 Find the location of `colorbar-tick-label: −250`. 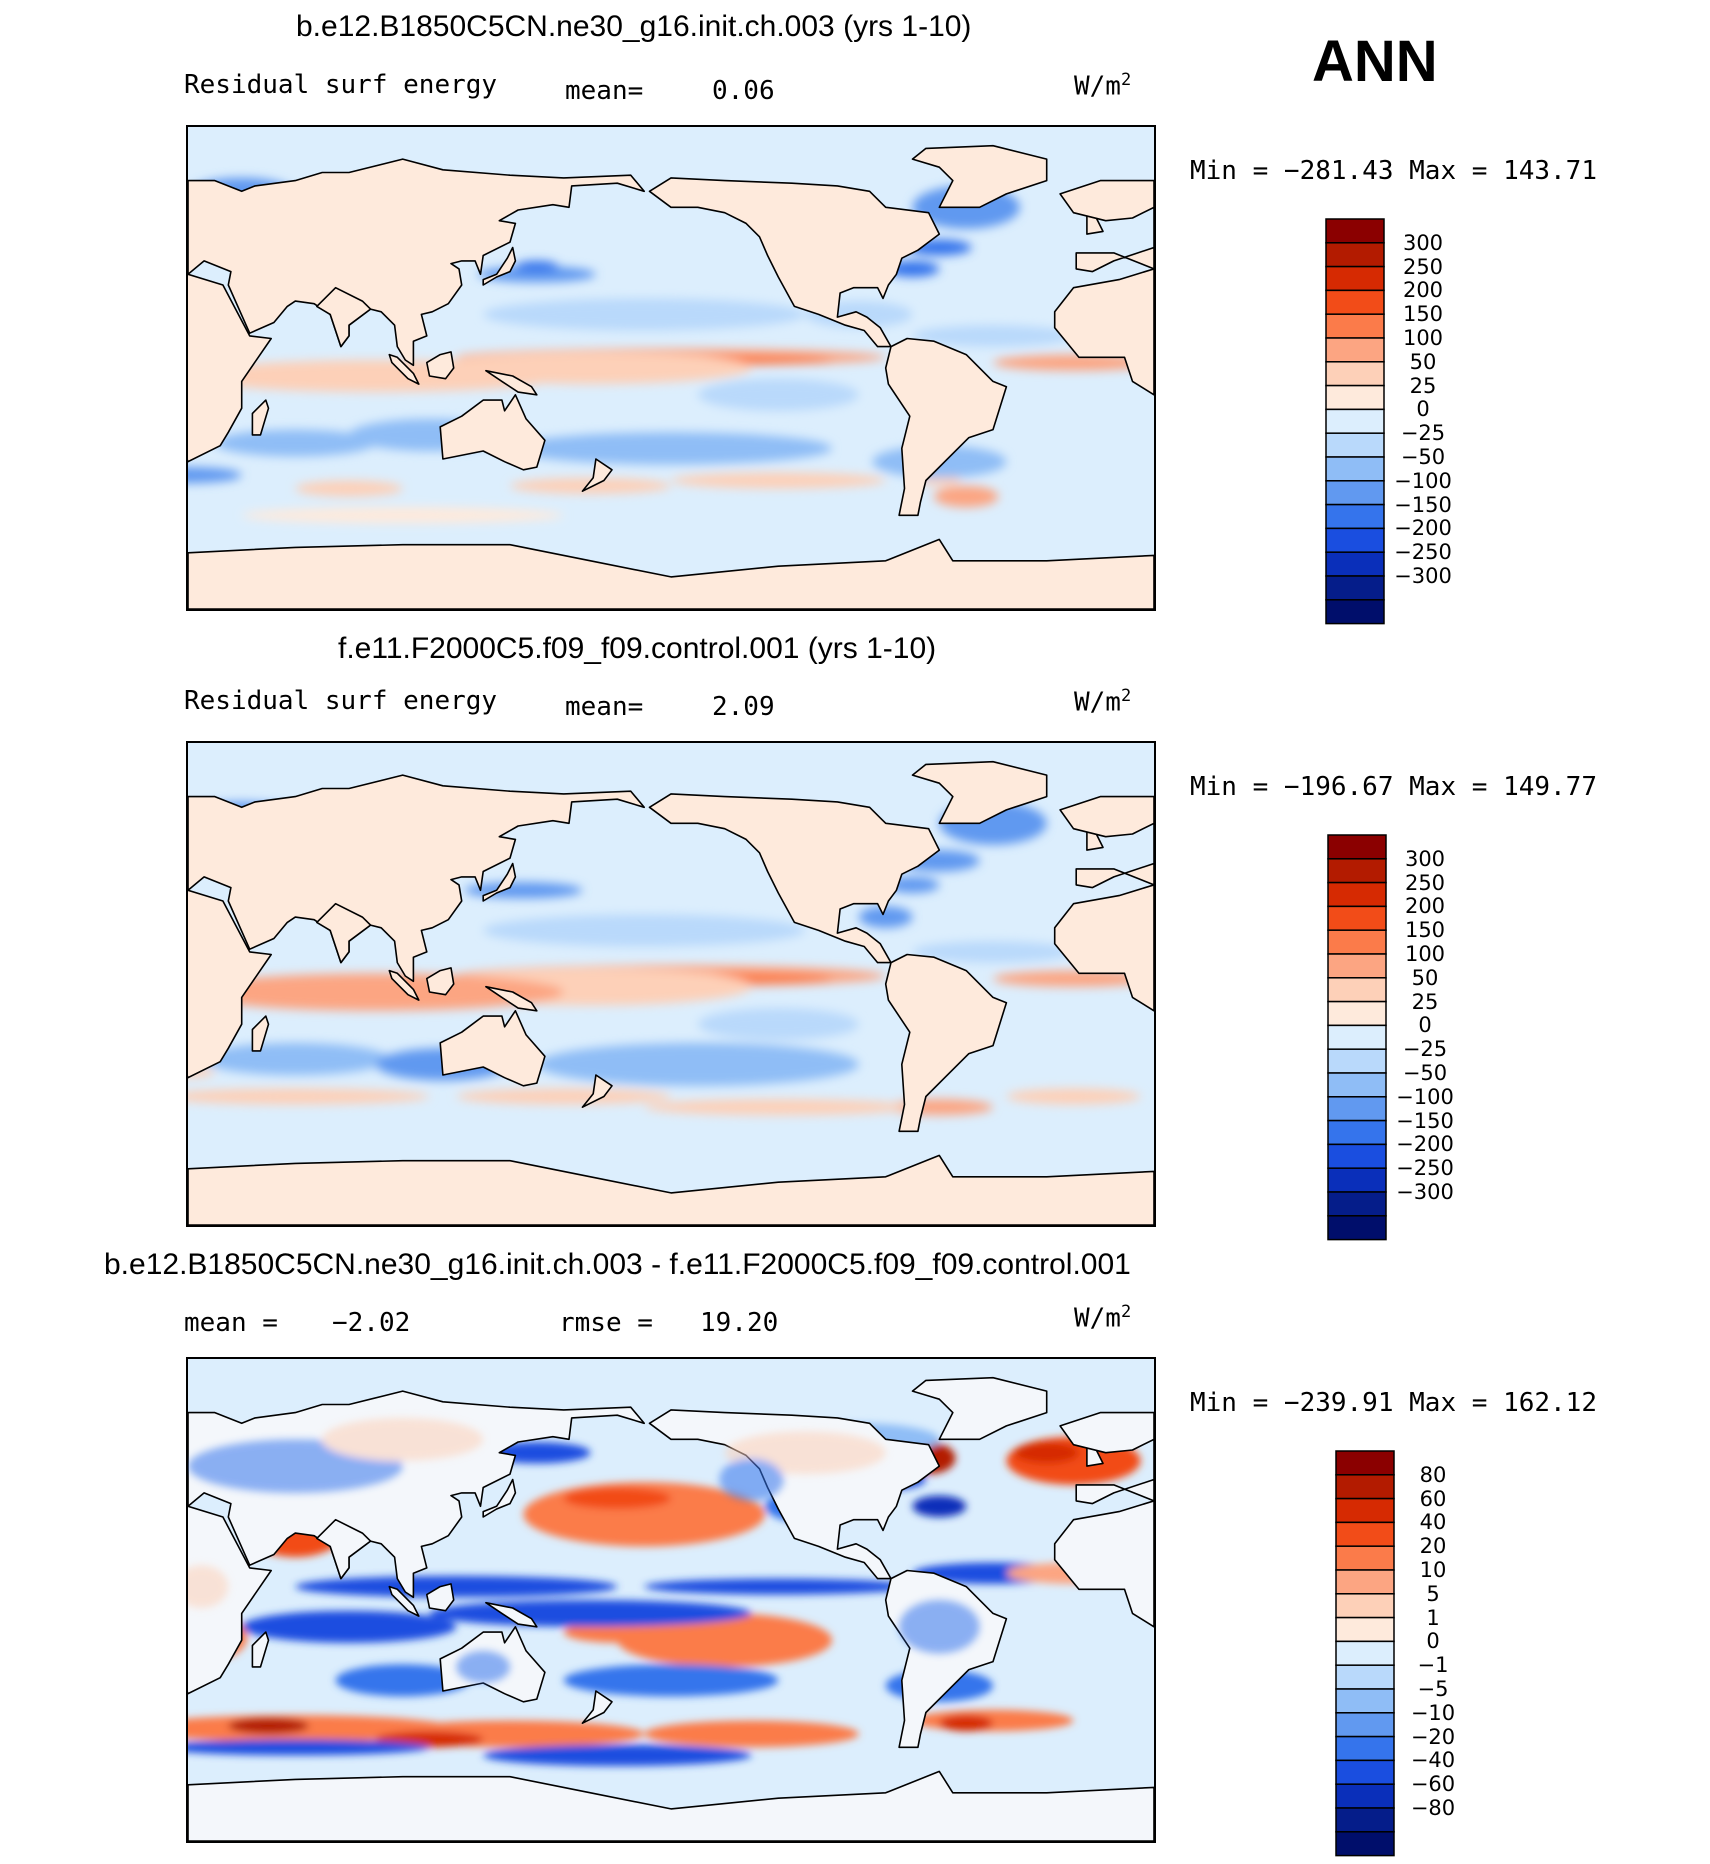

colorbar-tick-label: −250 is located at coordinates (1423, 552).